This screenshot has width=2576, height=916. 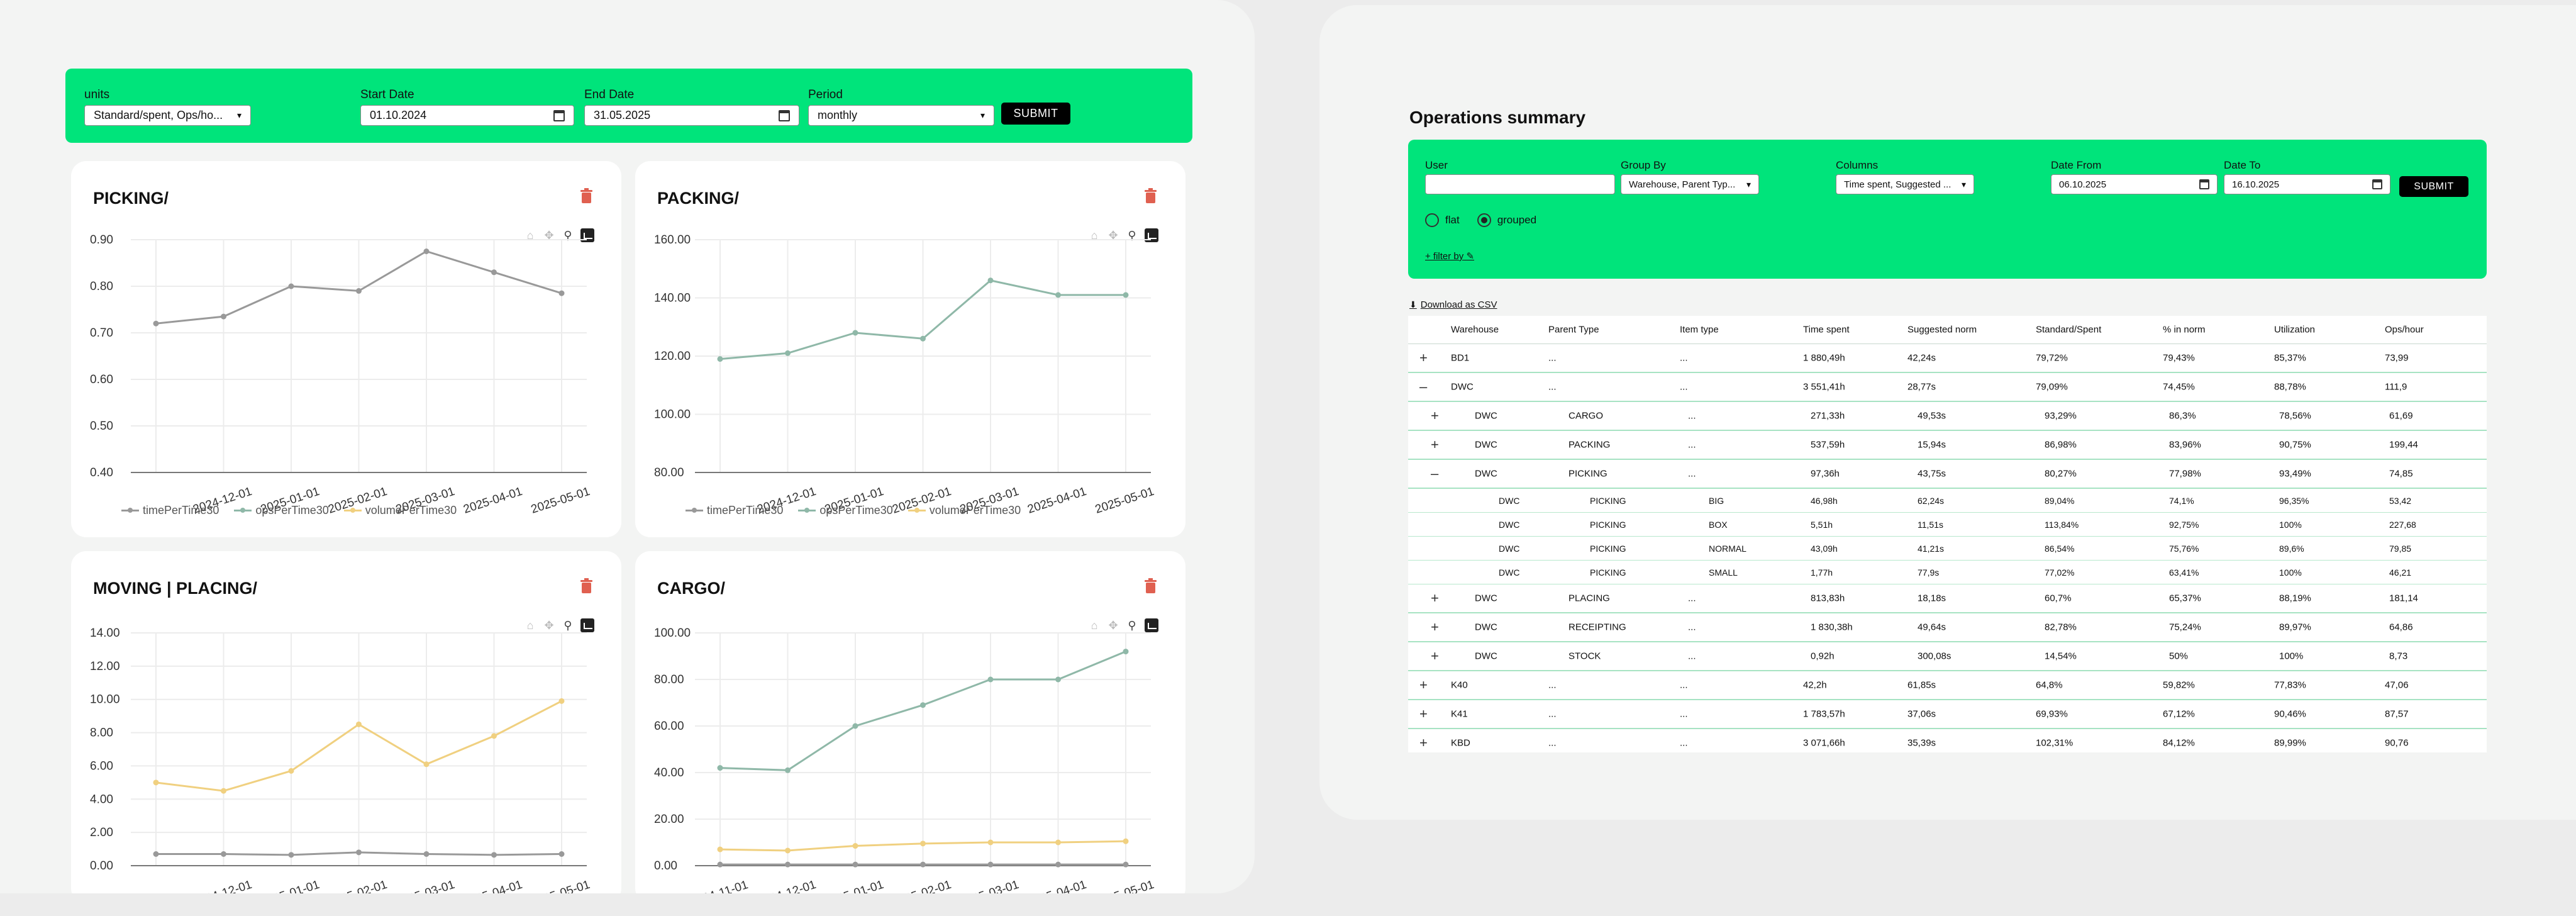 I want to click on column-header: Utilization, so click(x=2295, y=329).